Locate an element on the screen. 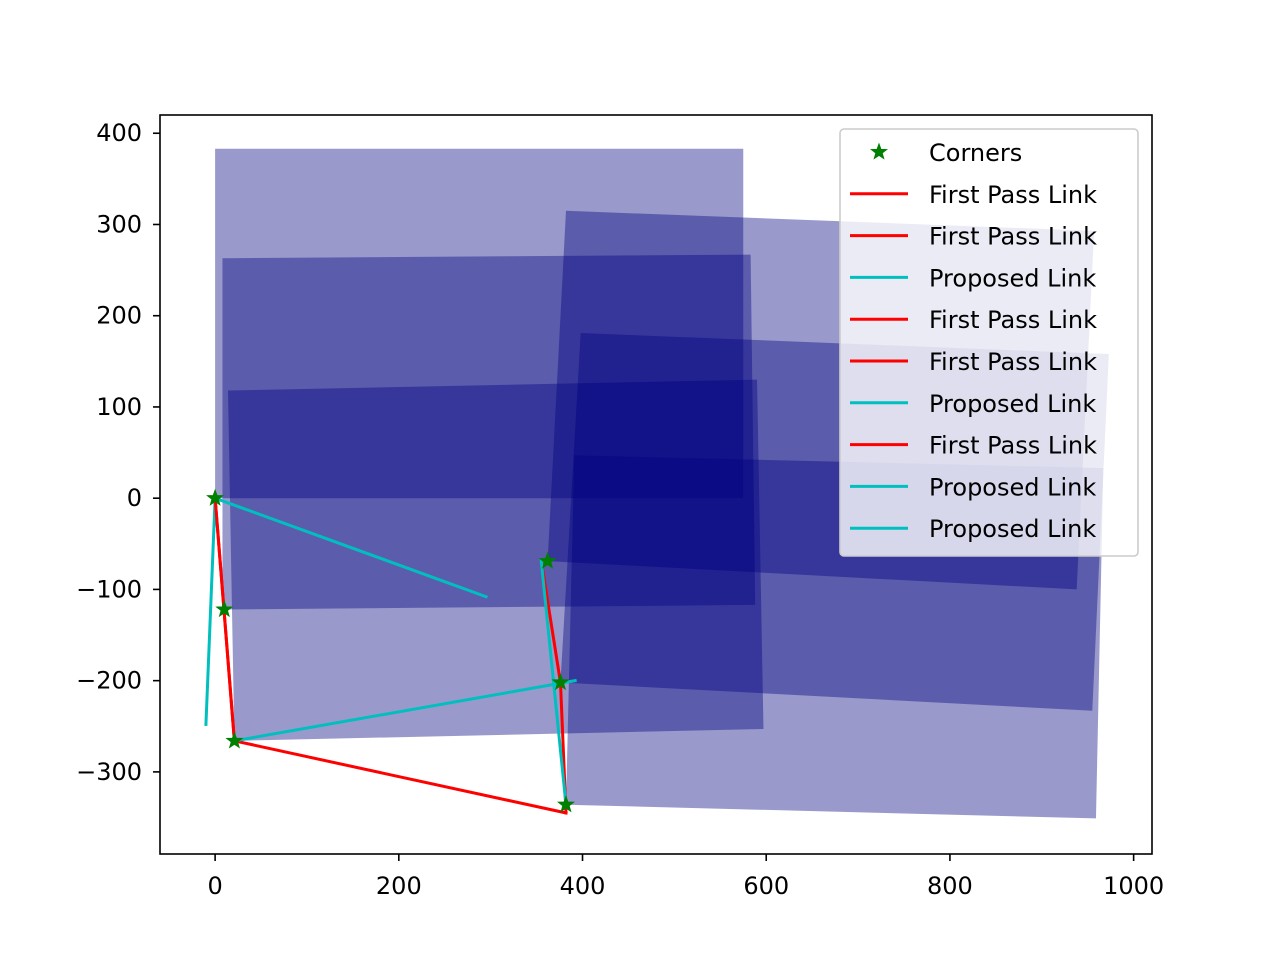  y-tick-label: 200 is located at coordinates (119, 316).